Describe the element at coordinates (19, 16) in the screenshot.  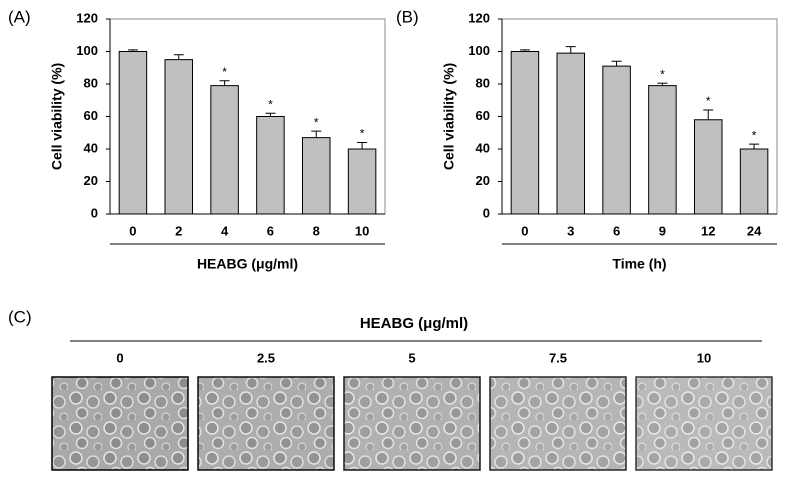
I see `panel-label: (A)` at that location.